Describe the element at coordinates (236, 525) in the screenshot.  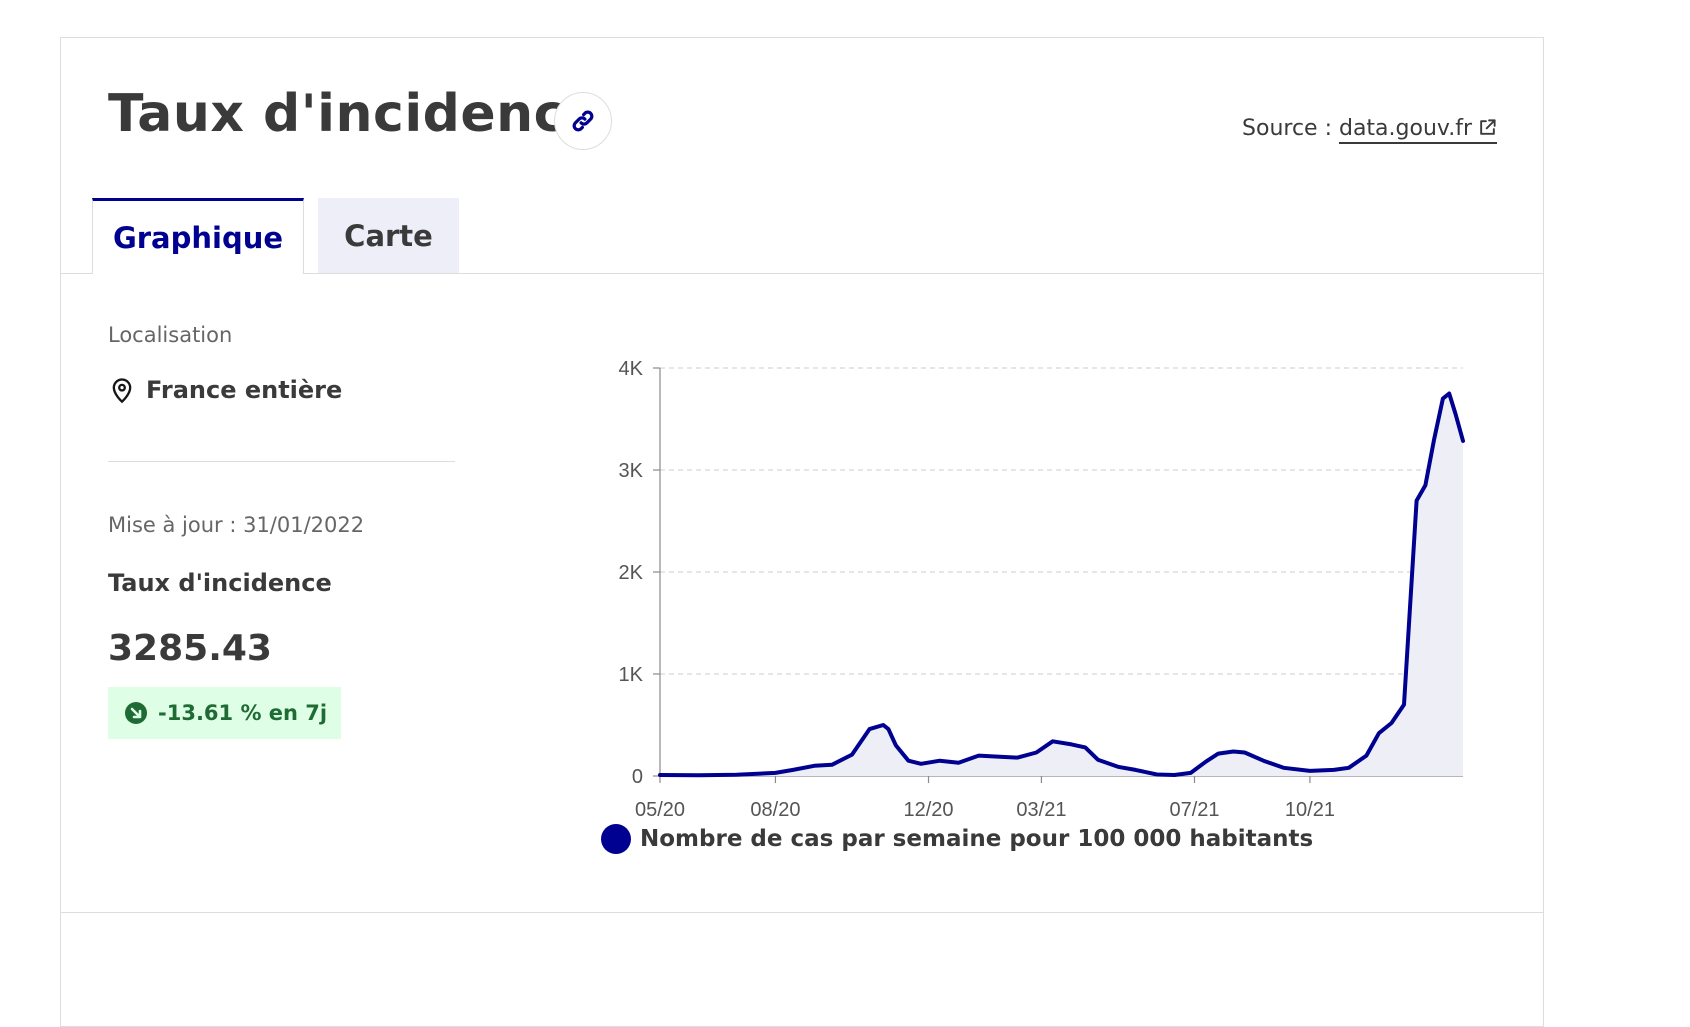
I see `update-date: Mise à jour : 31/01/2022` at that location.